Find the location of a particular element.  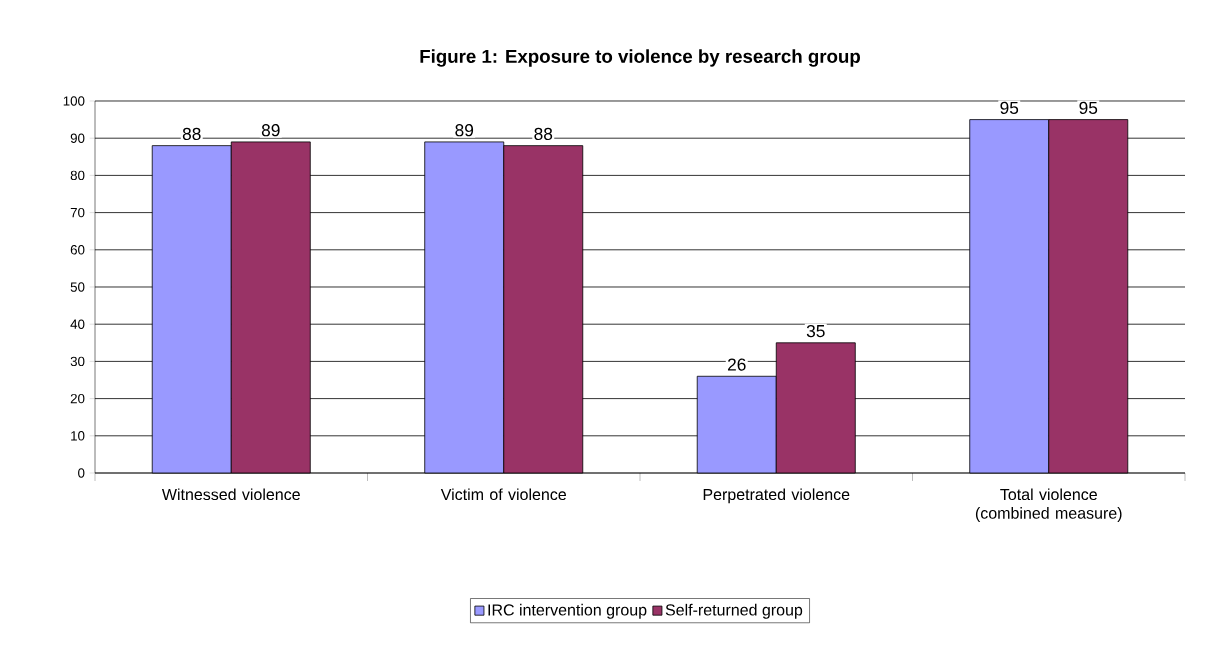

x-tick-label: Total violence (combined measure) is located at coordinates (1048, 505).